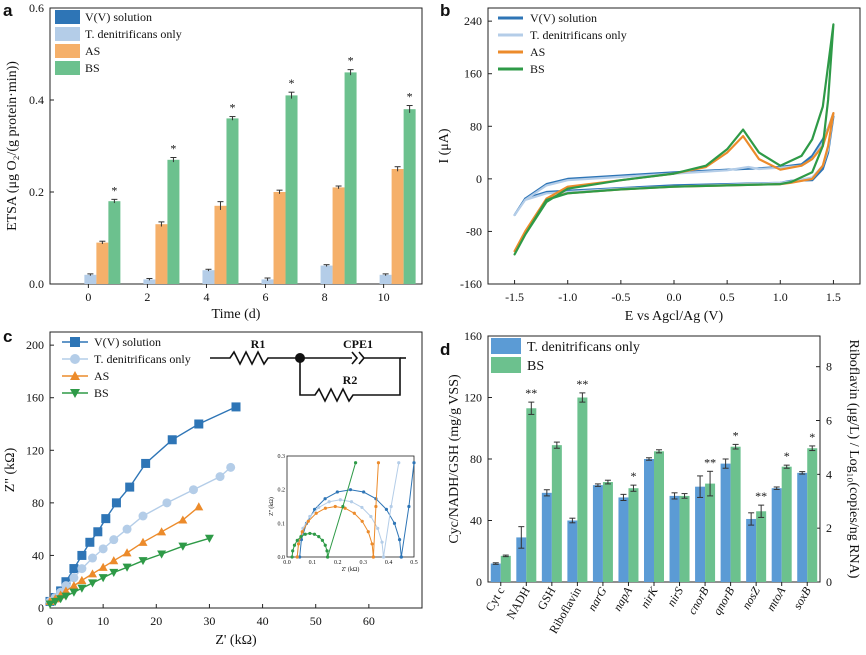 The height and width of the screenshot is (655, 866). Describe the element at coordinates (479, 179) in the screenshot. I see `y-tick-label: 0` at that location.